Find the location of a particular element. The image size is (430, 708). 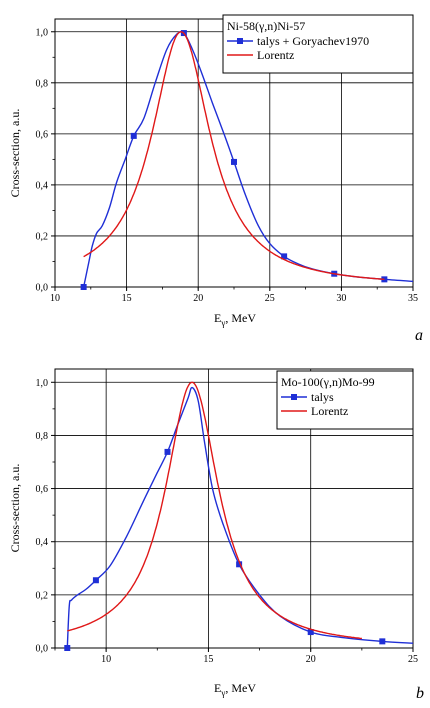

legend-entry: talys is located at coordinates (322, 397).